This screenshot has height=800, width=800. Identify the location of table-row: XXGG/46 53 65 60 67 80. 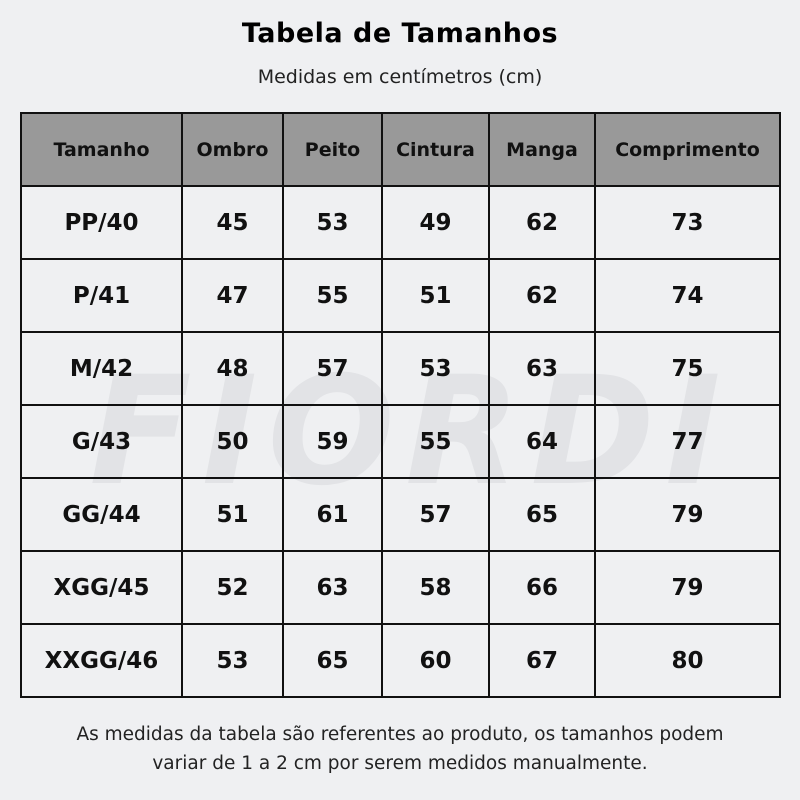
(400, 660).